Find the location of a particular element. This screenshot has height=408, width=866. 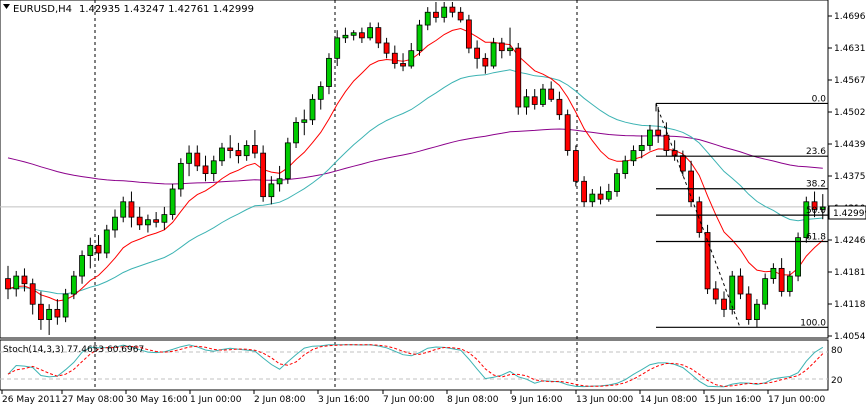

fibonacci-retracement: 0.0 23.6 38.2 50.0 61.8 100.0 is located at coordinates (741, 211).